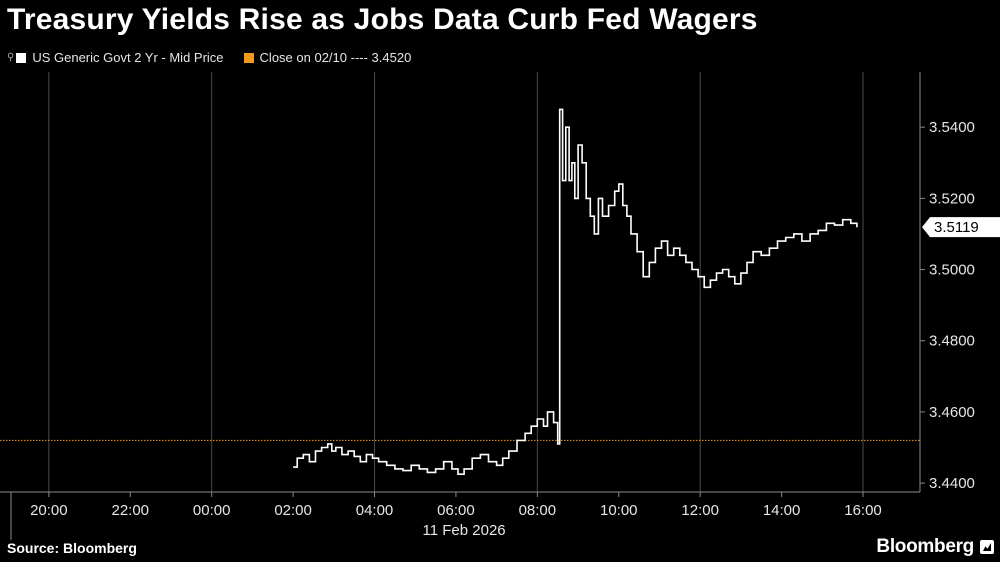 This screenshot has height=562, width=1000. Describe the element at coordinates (619, 510) in the screenshot. I see `x-tick-label: 10:00` at that location.